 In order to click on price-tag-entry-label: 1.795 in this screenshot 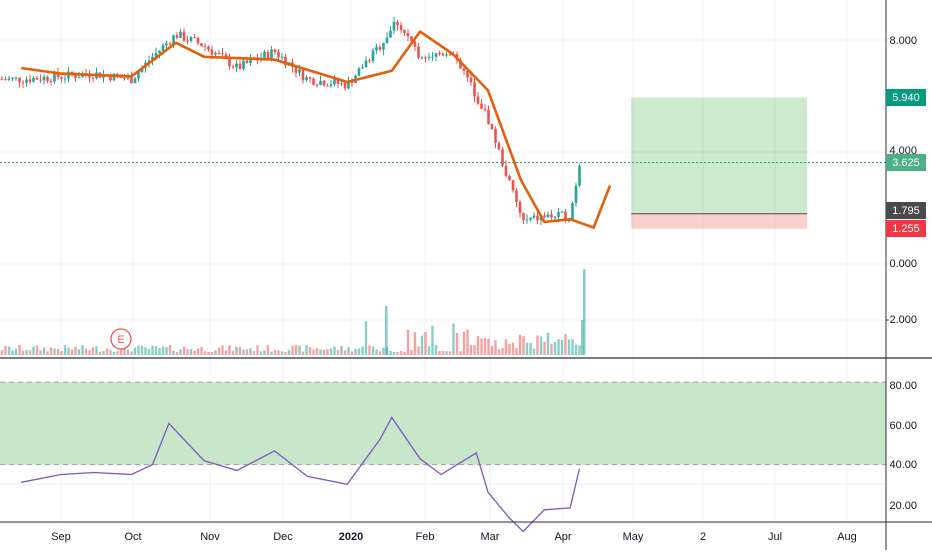, I will do `click(906, 211)`.